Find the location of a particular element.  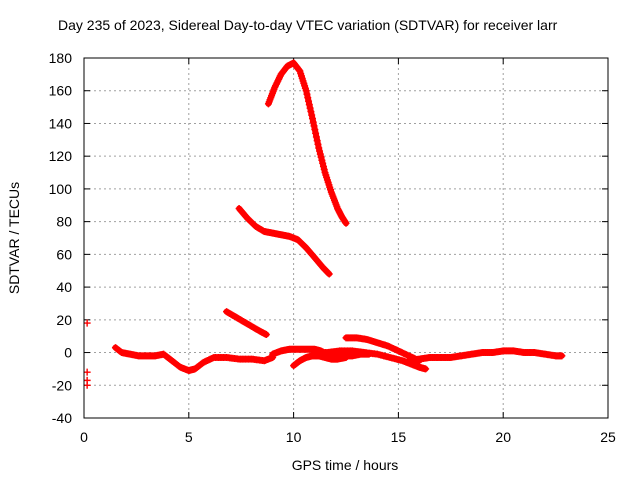

y-tick-label: 120 is located at coordinates (61, 156).